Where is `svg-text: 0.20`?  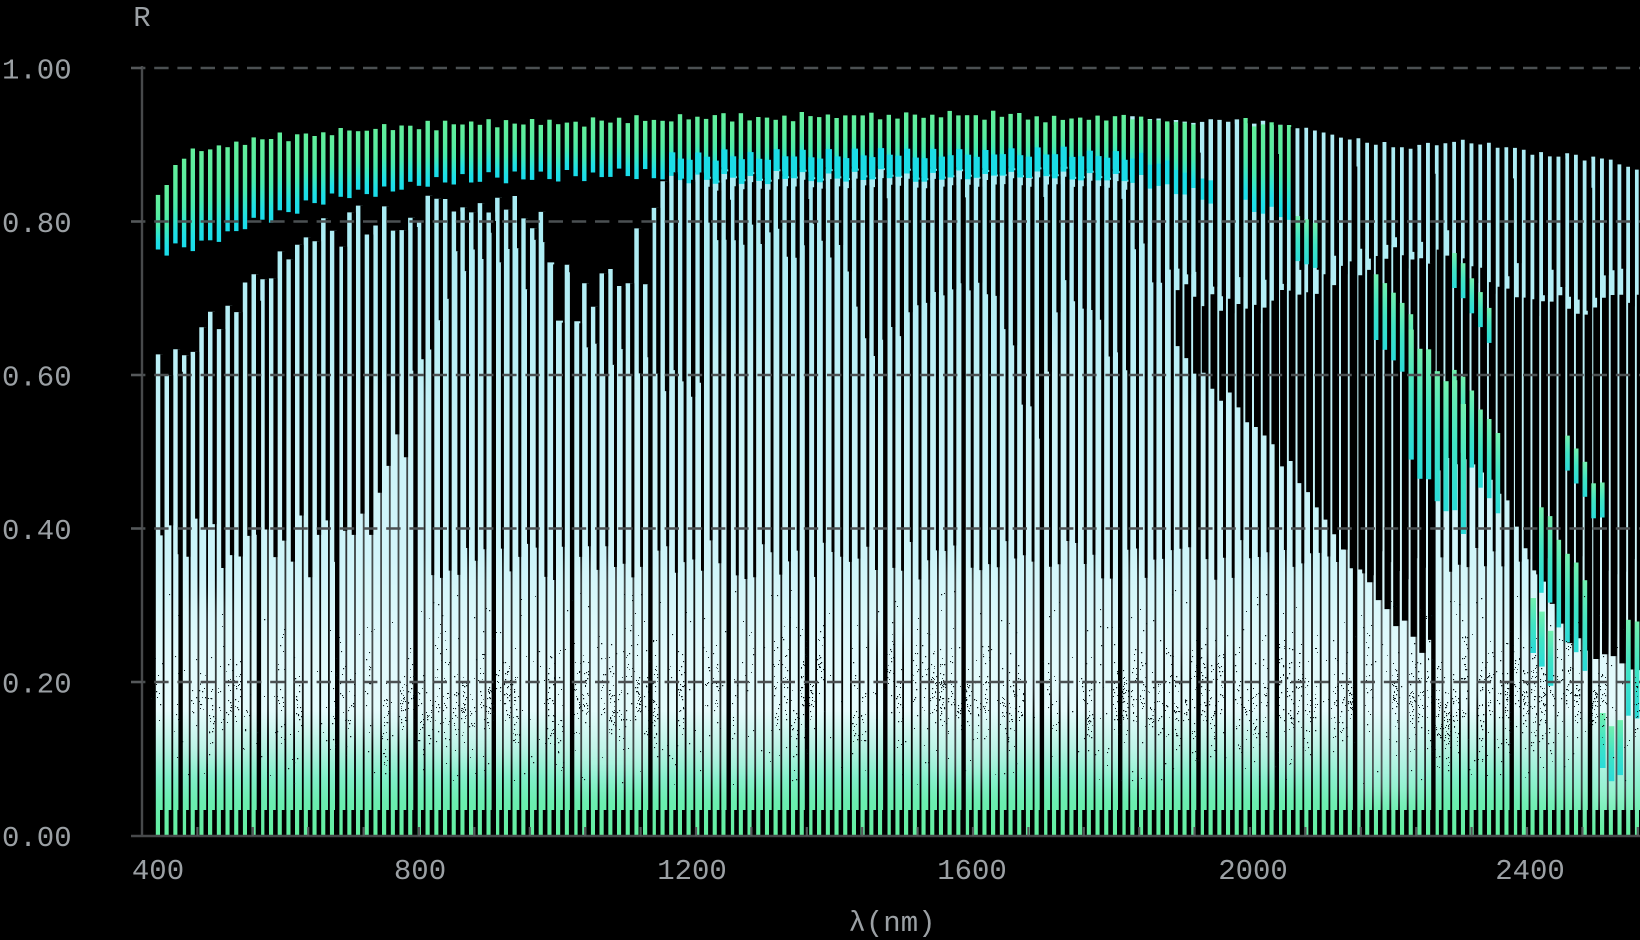 svg-text: 0.20 is located at coordinates (37, 685).